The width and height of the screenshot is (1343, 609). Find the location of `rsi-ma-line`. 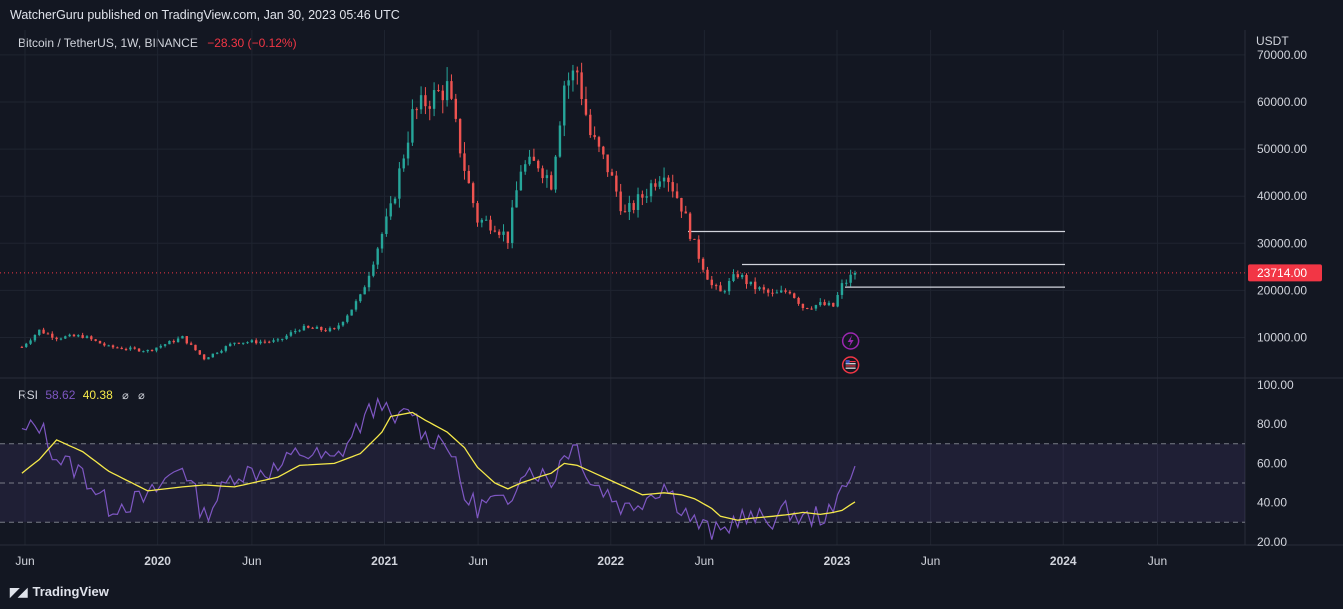

rsi-ma-line is located at coordinates (438, 466).